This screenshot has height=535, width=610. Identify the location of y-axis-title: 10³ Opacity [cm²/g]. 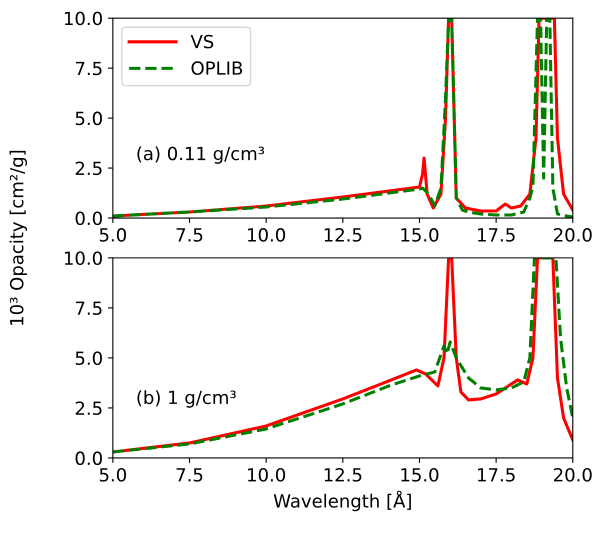
(19, 237).